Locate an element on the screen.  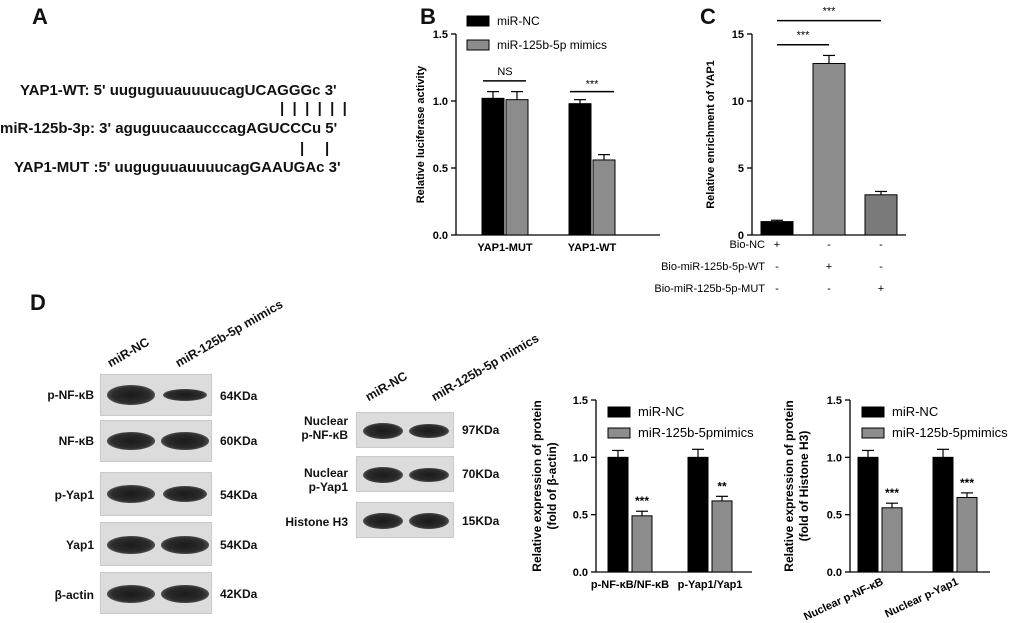
mut-pairing-marks: | | is located at coordinates (315, 148).